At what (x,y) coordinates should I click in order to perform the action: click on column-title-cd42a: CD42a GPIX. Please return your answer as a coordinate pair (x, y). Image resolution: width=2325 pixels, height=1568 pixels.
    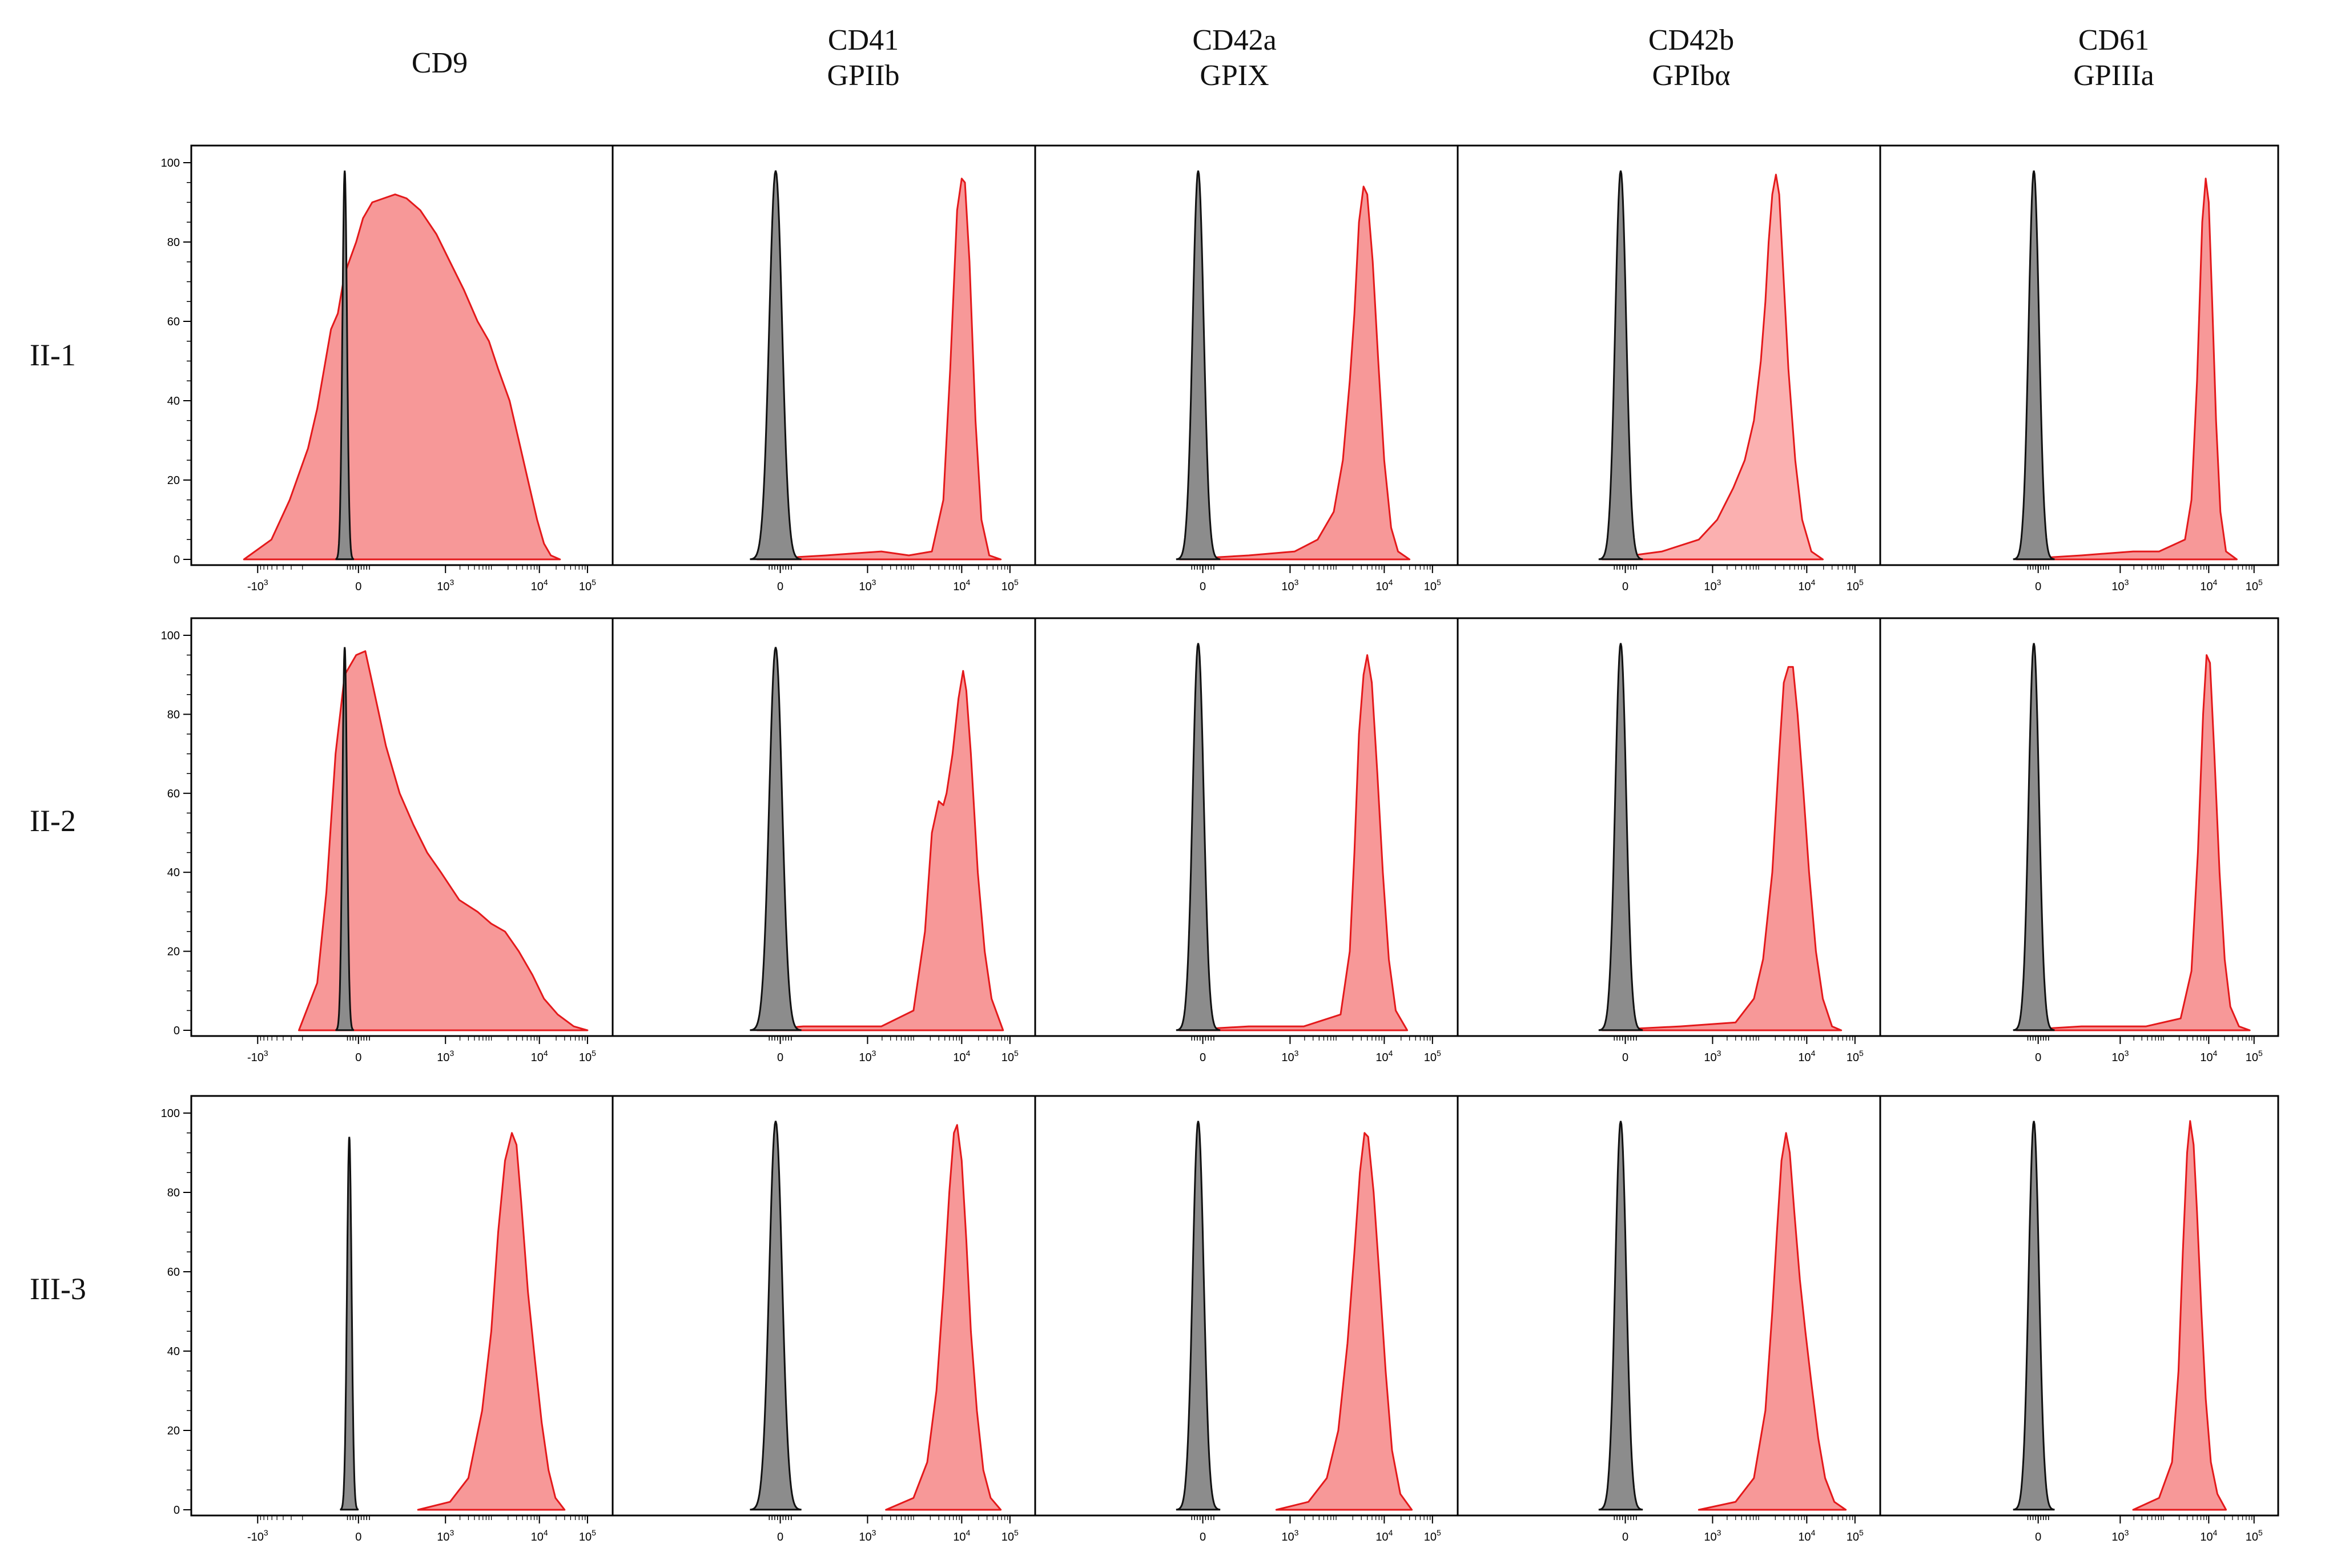
    Looking at the image, I should click on (1234, 58).